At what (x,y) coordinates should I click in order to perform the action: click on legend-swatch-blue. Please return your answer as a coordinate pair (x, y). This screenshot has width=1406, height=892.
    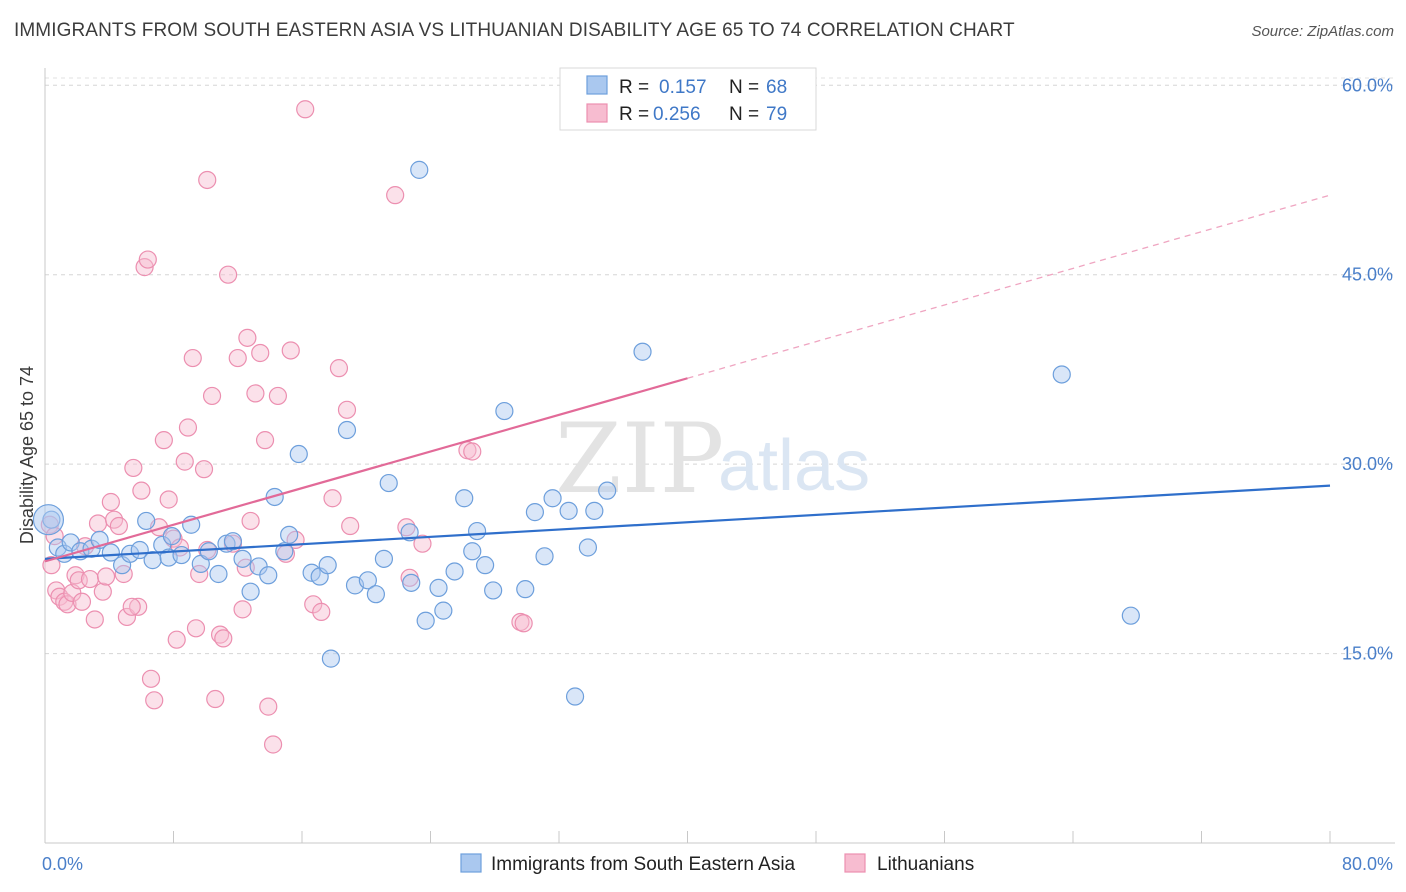
    Looking at the image, I should click on (597, 85).